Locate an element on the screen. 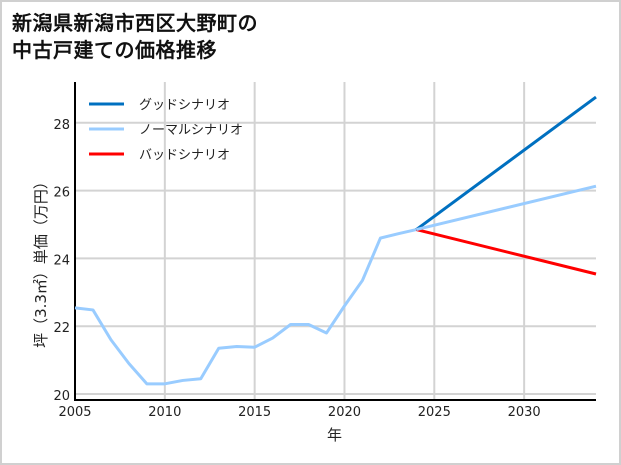  title-line-2: 中古戸建ての価格推移 is located at coordinates (114, 50).